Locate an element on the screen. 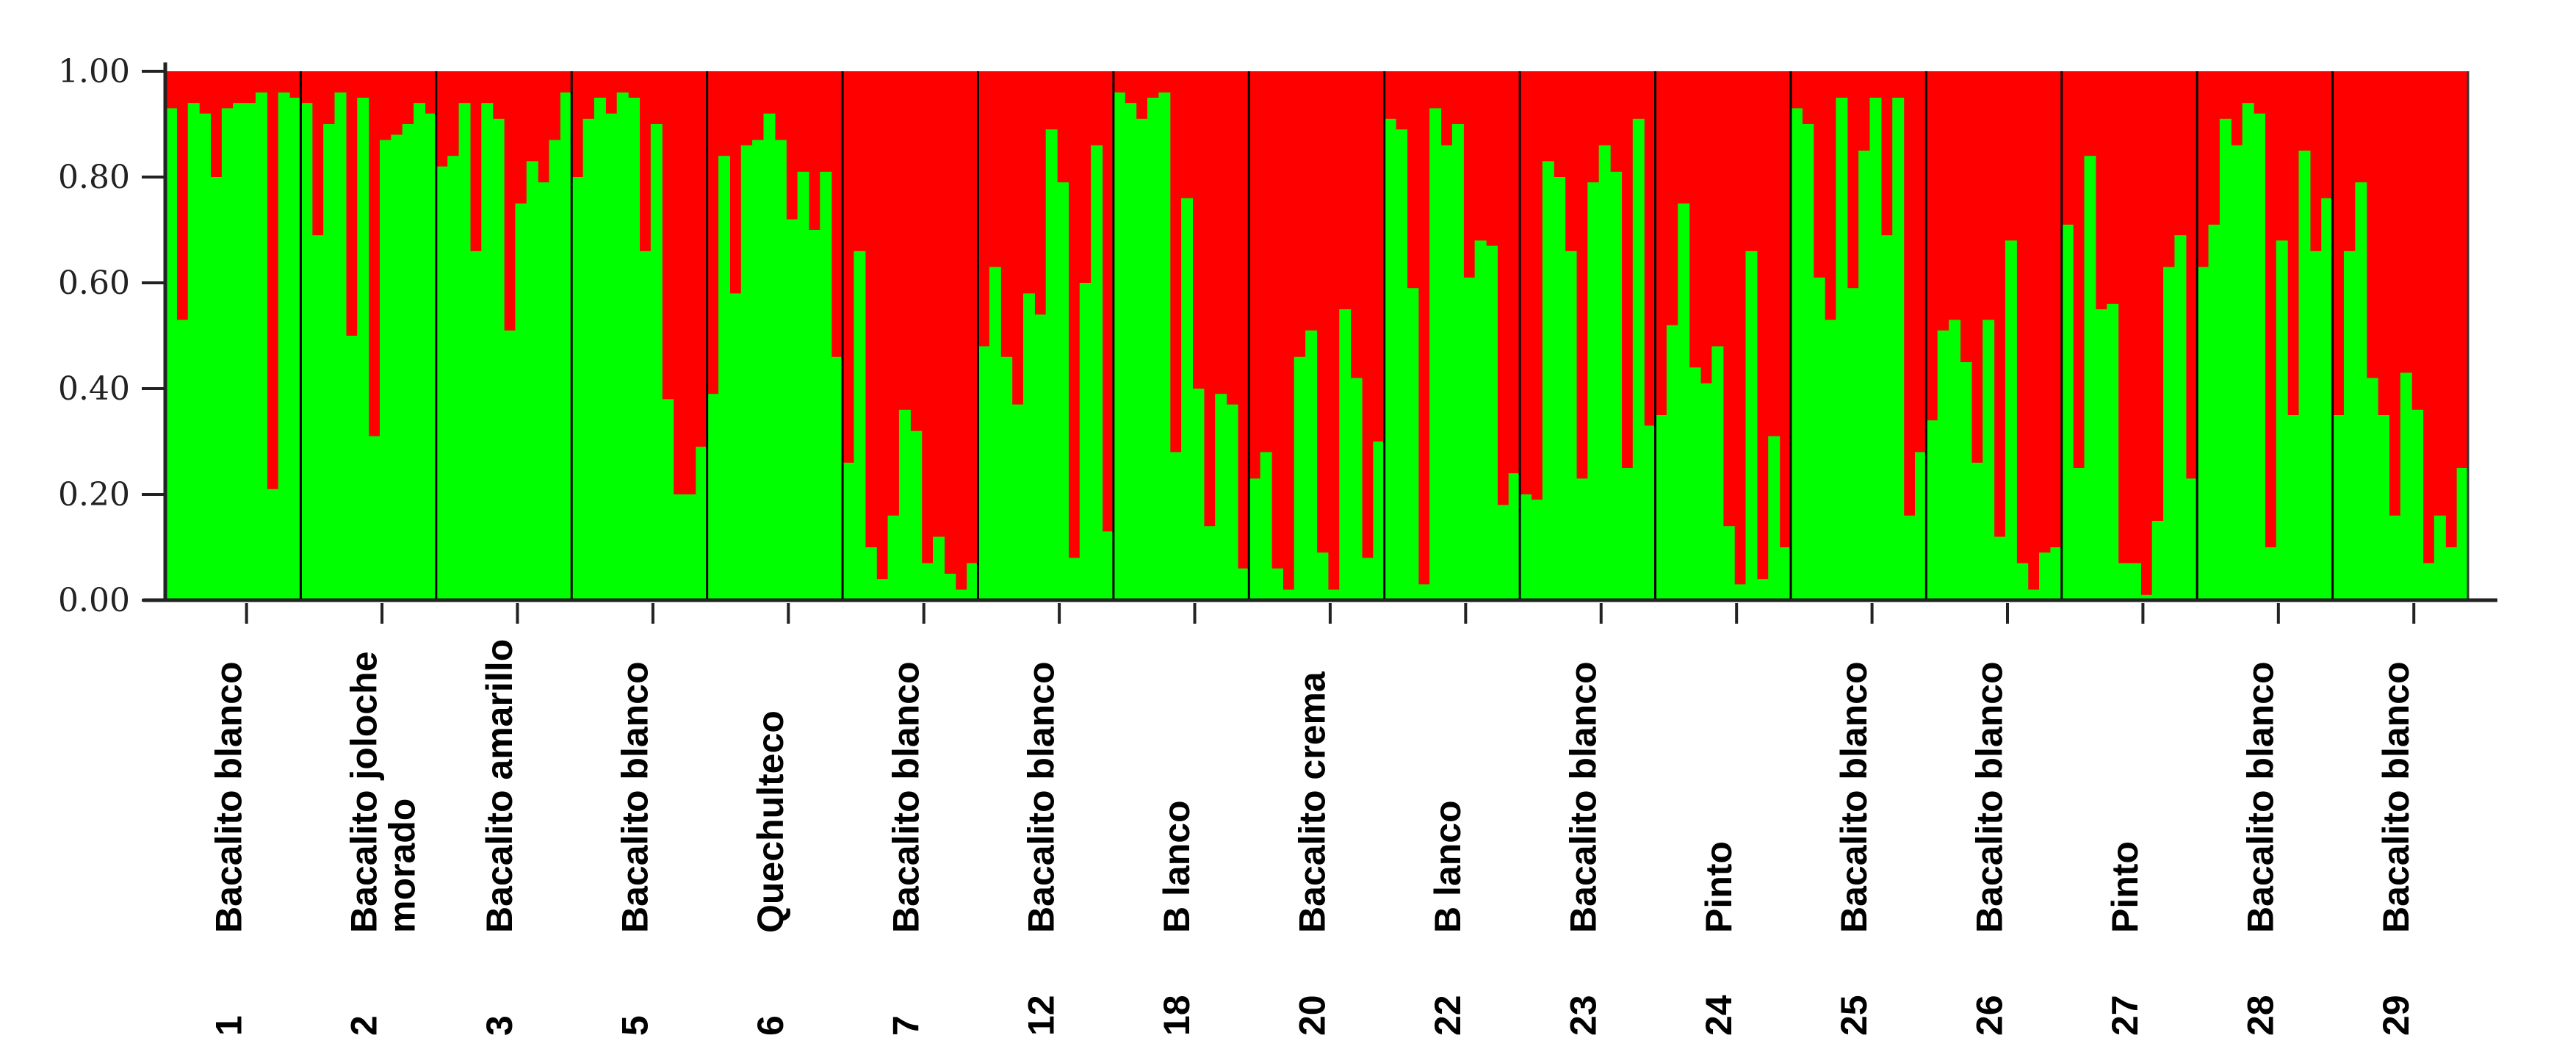 The image size is (2576, 1063). x-label-group-7: 7 Bacalito blanco is located at coordinates (905, 848).